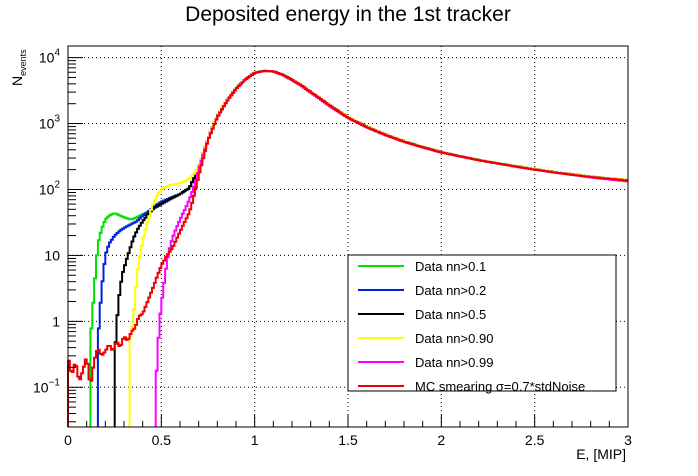  I want to click on x-tick-label: 3, so click(628, 440).